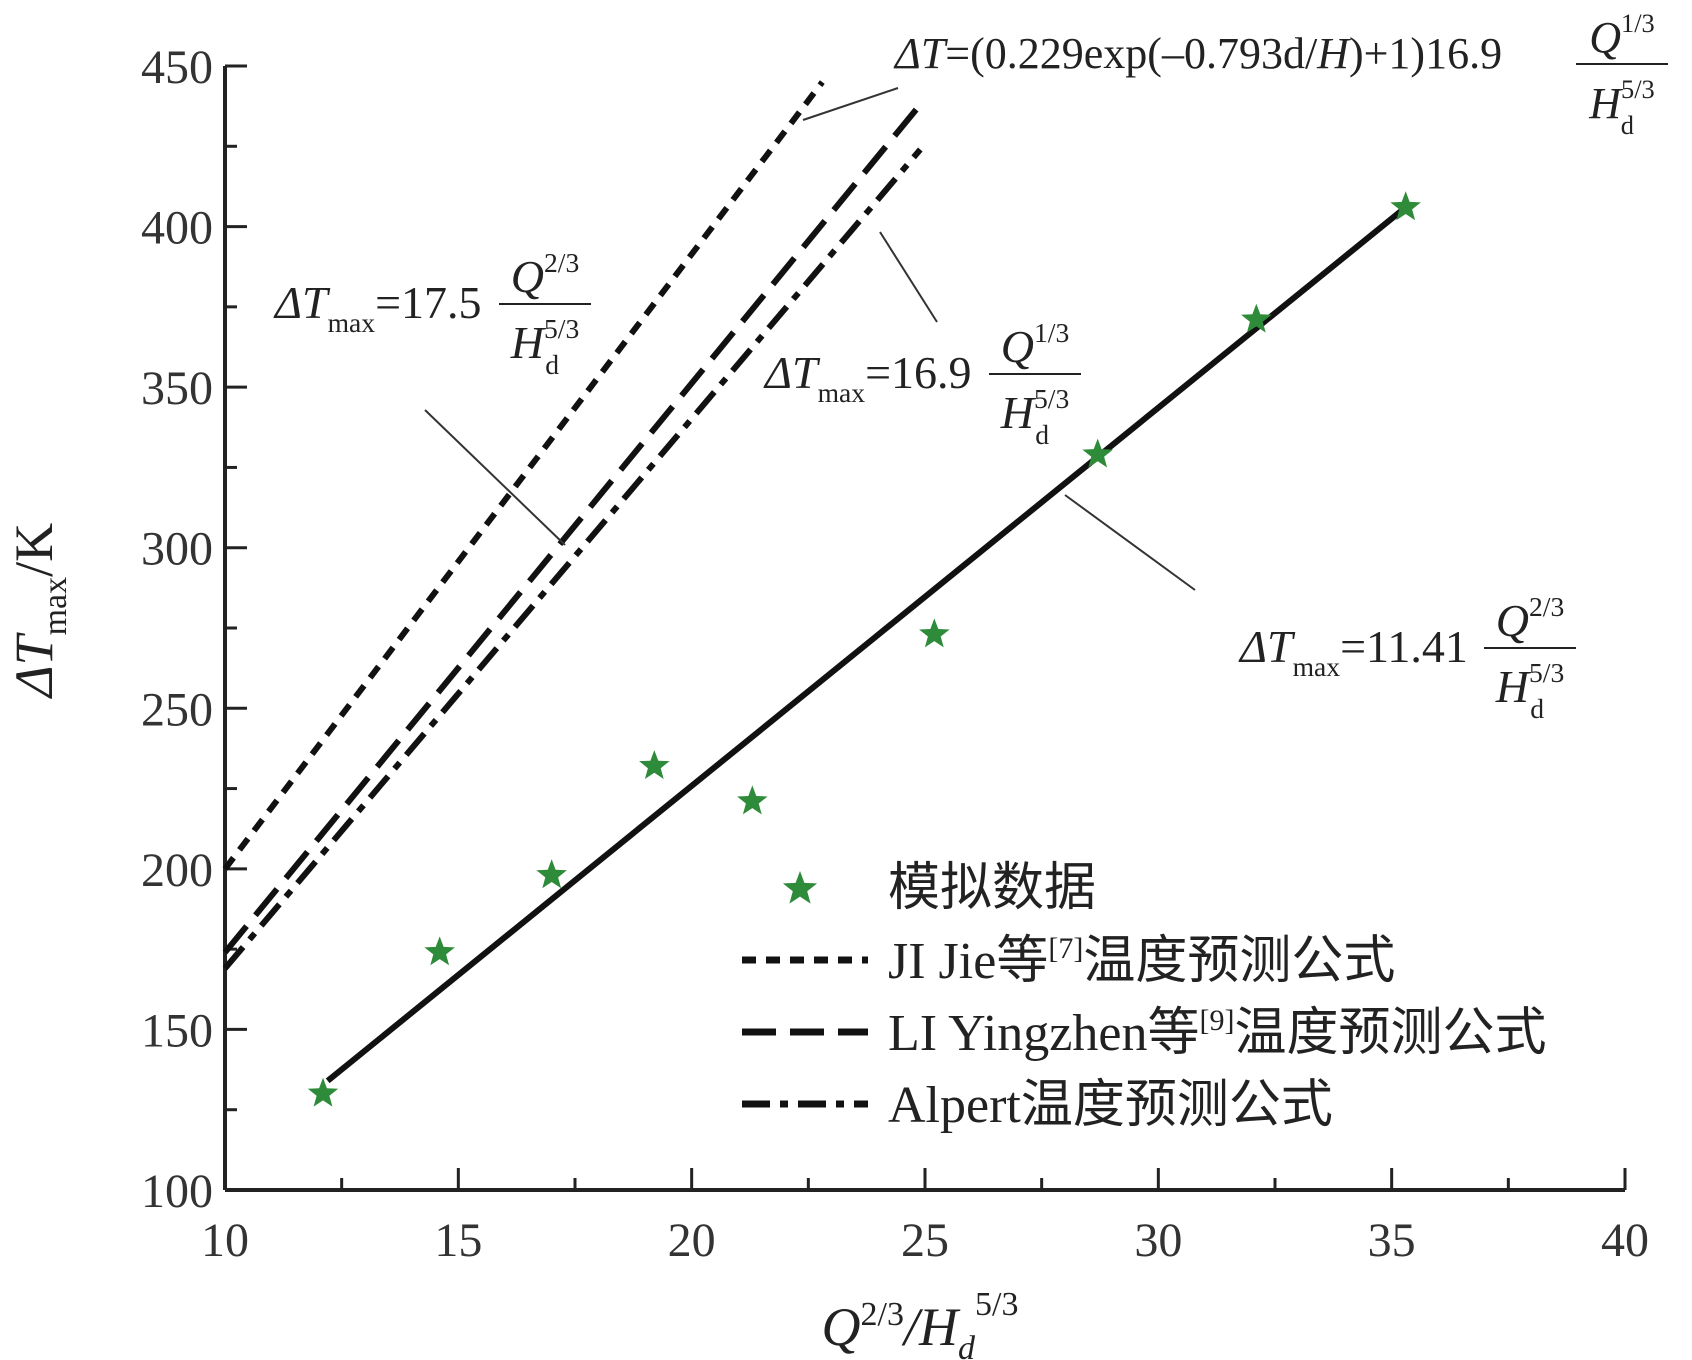  I want to click on svg-text: ΔTmax/K, so click(39, 611).